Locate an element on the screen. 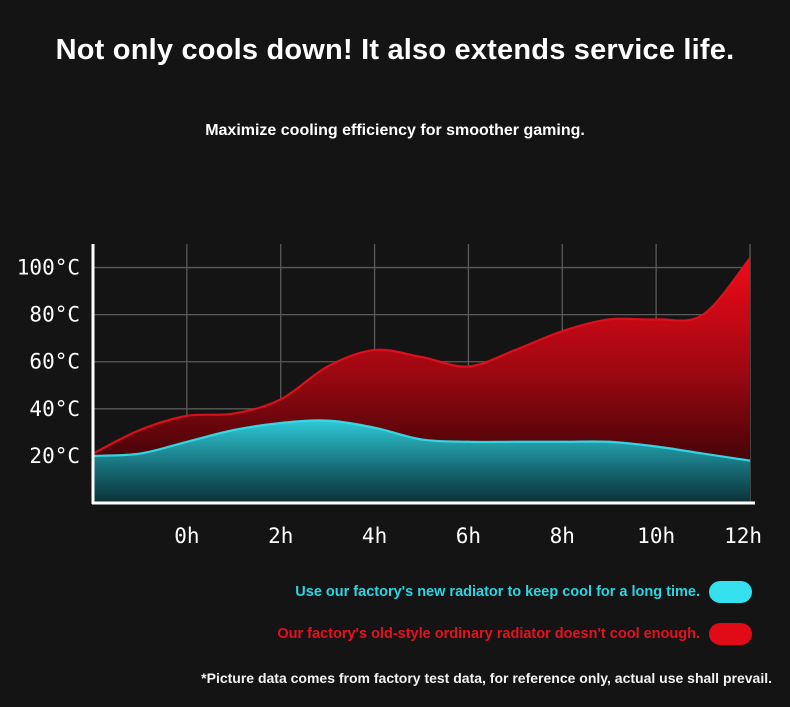  x-tick-label: 12h is located at coordinates (743, 536).